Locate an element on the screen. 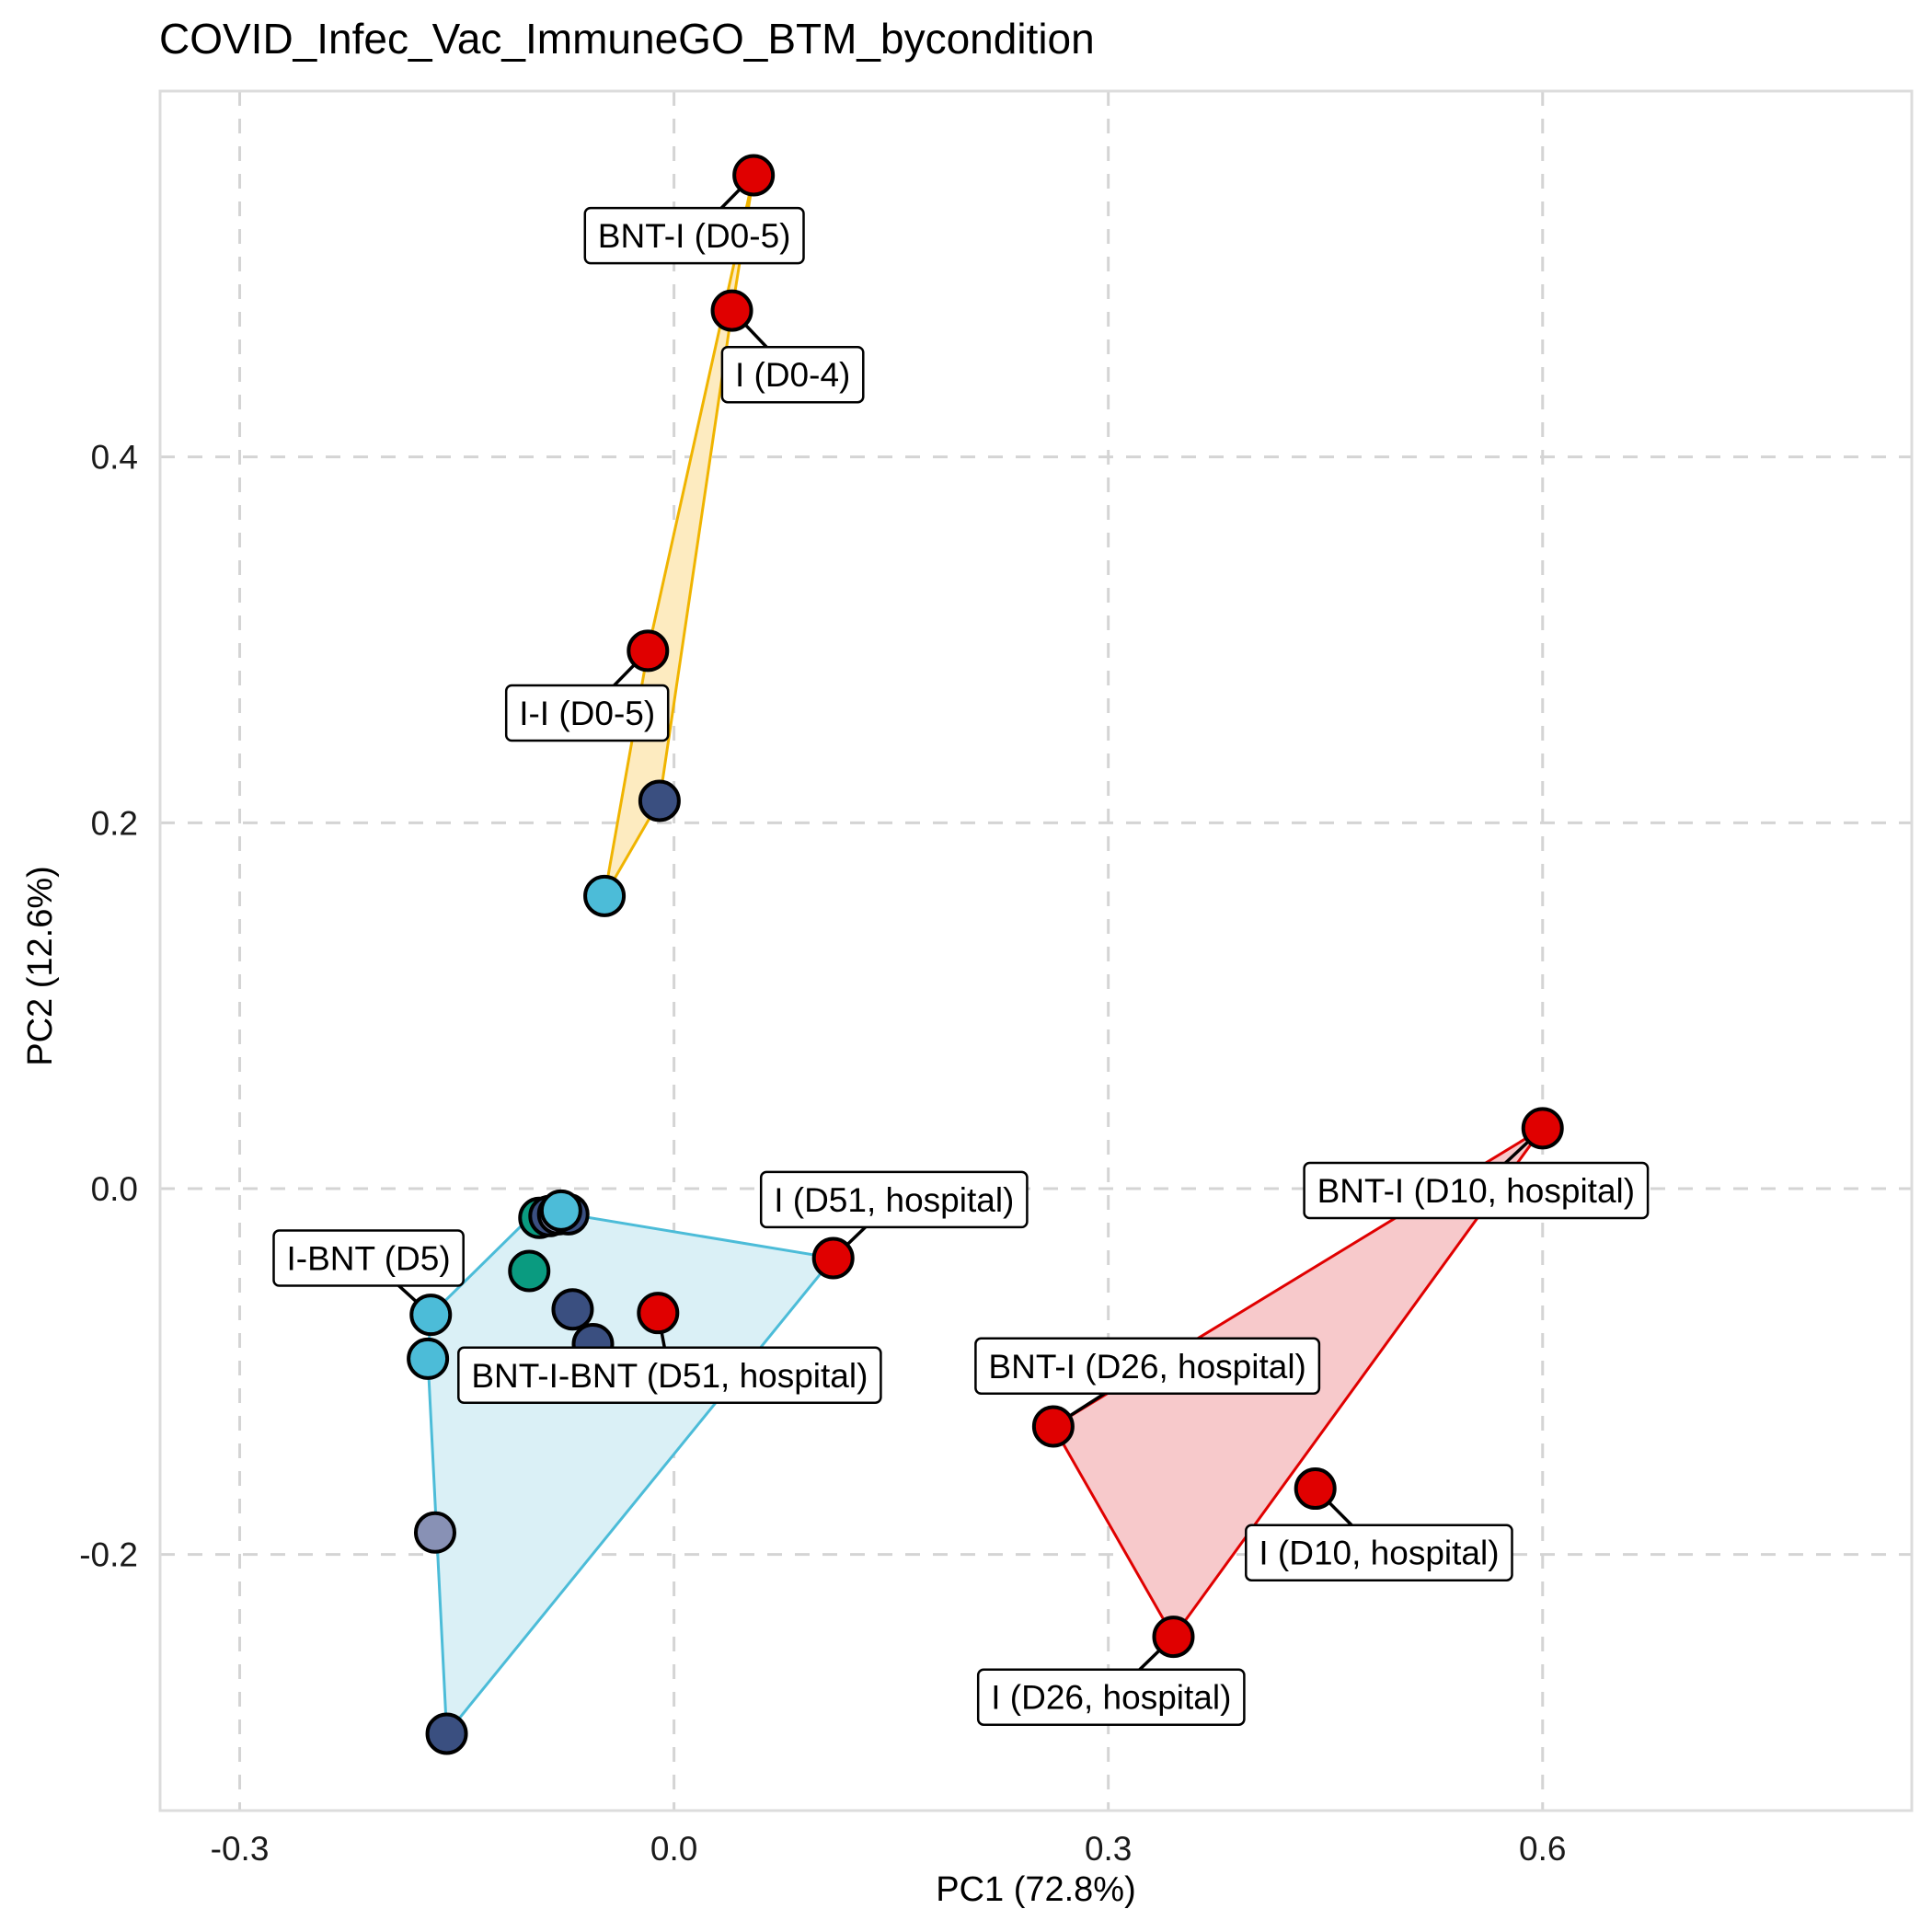  x-tick-label: 0.0 is located at coordinates (673, 1849).